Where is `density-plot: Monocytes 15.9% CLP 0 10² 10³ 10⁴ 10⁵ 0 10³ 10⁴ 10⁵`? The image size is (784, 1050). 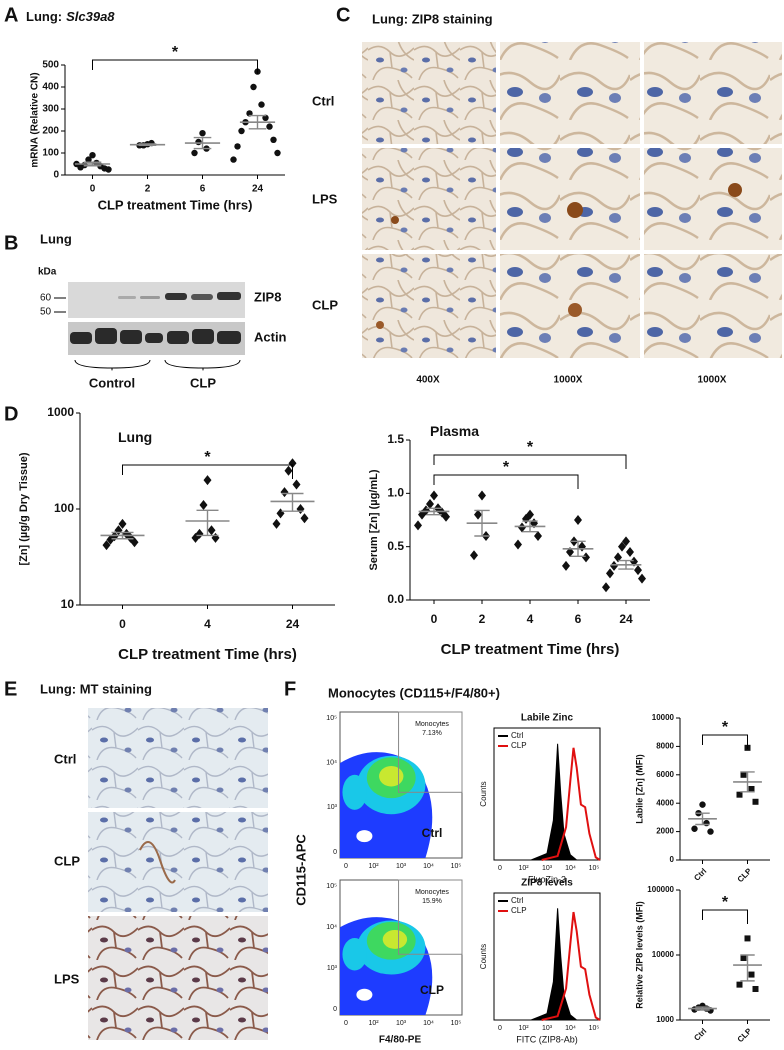
density-plot: Monocytes 15.9% CLP 0 10² 10³ 10⁴ 10⁵ 0 10³ 10⁴ 10⁵ is located at coordinates (394, 953).